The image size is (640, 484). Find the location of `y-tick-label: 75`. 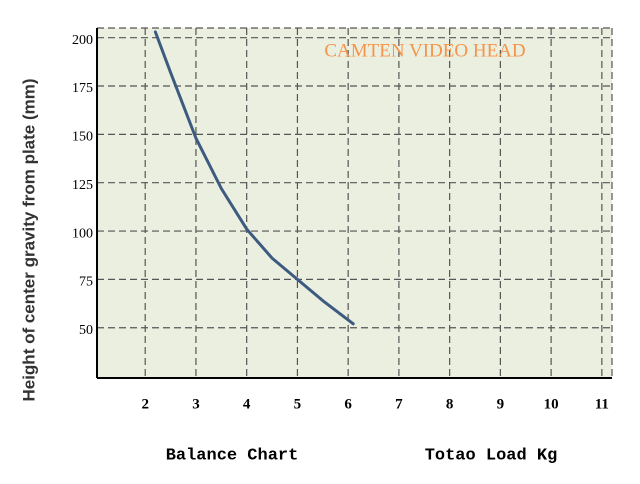

y-tick-label: 75 is located at coordinates (86, 282).